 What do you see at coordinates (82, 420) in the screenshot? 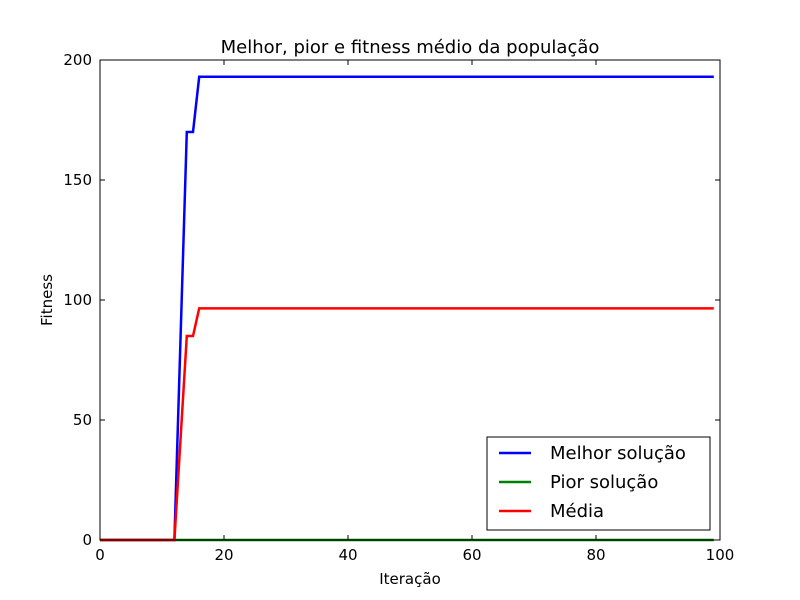
I see `y-tick-label: 50` at bounding box center [82, 420].